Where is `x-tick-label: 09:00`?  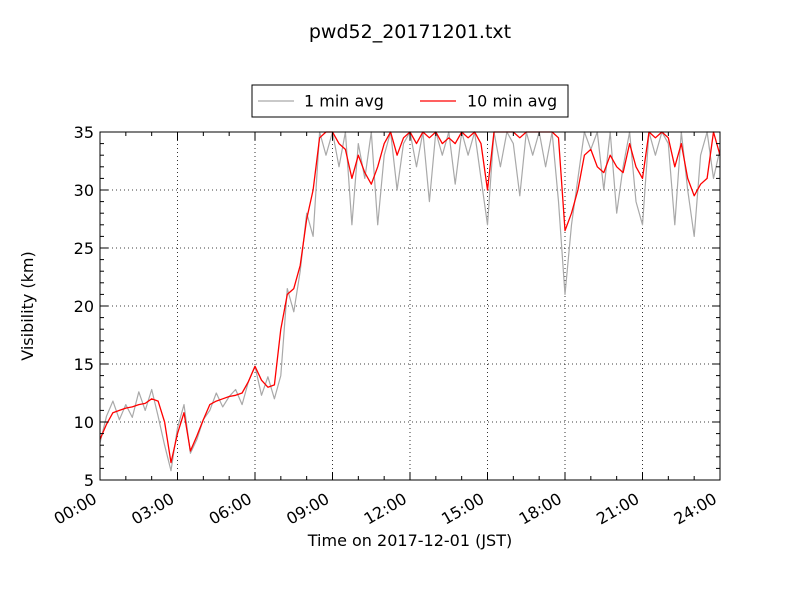 x-tick-label: 09:00 is located at coordinates (307, 509).